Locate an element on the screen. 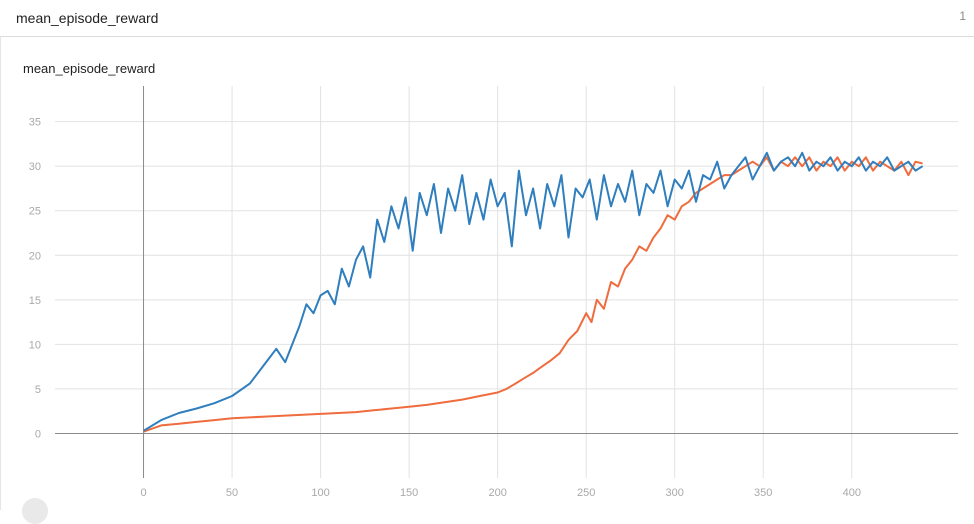 Image resolution: width=974 pixels, height=524 pixels. x-tick-label: 150 is located at coordinates (409, 493).